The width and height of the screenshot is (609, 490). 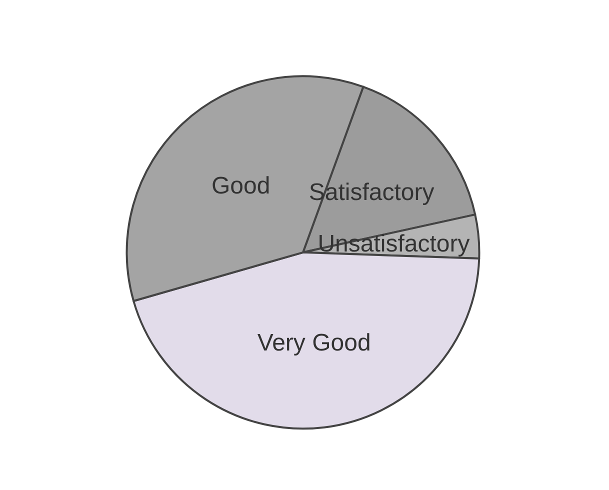 What do you see at coordinates (240, 186) in the screenshot?
I see `slice-label: Good` at bounding box center [240, 186].